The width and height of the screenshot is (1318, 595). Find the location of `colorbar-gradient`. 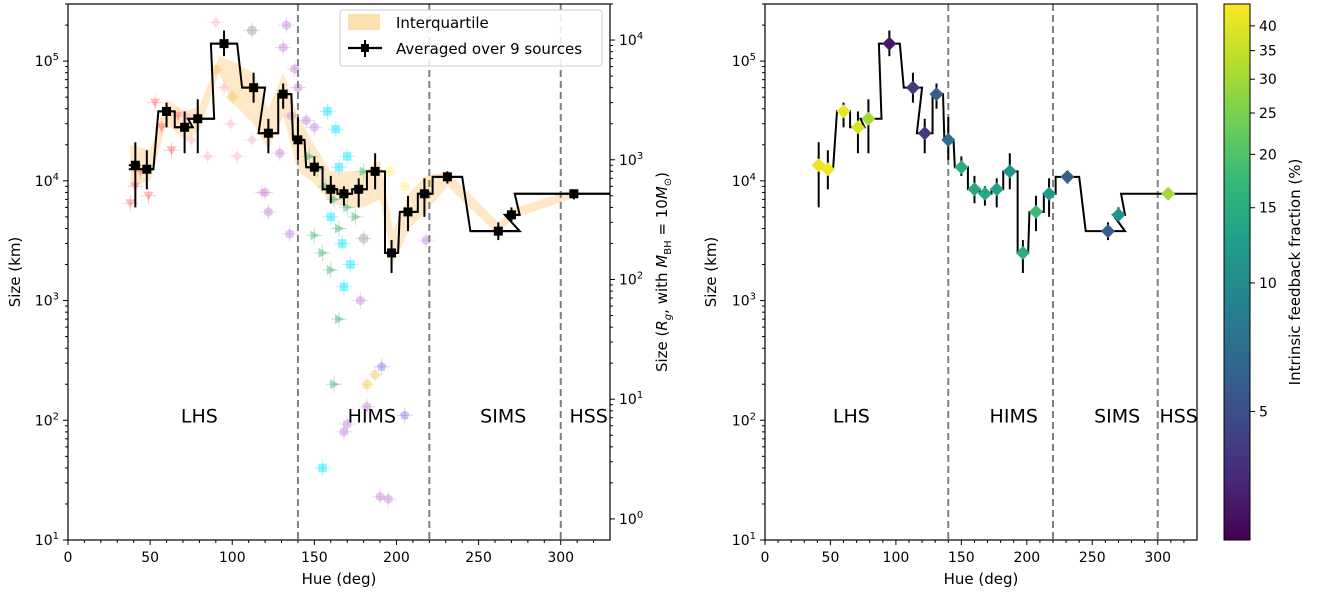

colorbar-gradient is located at coordinates (1237, 272).